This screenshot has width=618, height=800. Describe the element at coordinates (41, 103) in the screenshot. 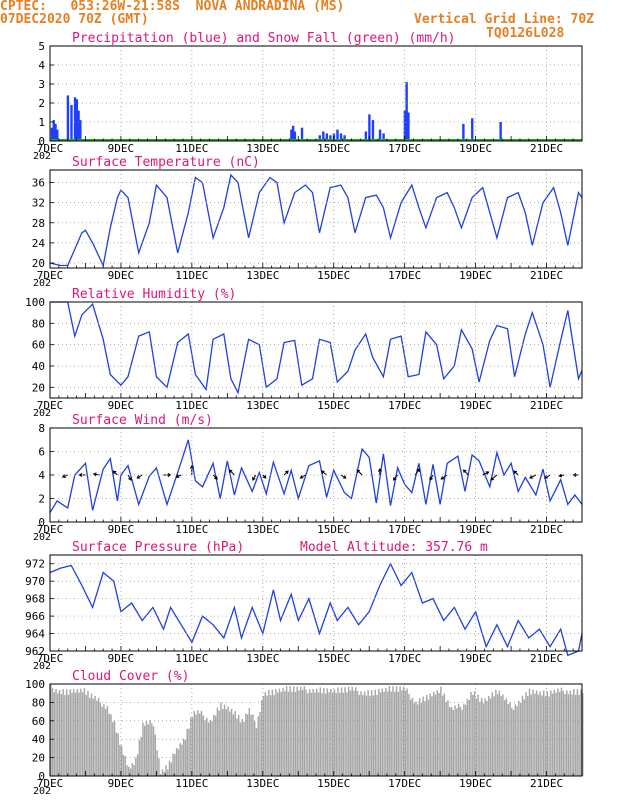

I see `y-tick-label: 2` at that location.